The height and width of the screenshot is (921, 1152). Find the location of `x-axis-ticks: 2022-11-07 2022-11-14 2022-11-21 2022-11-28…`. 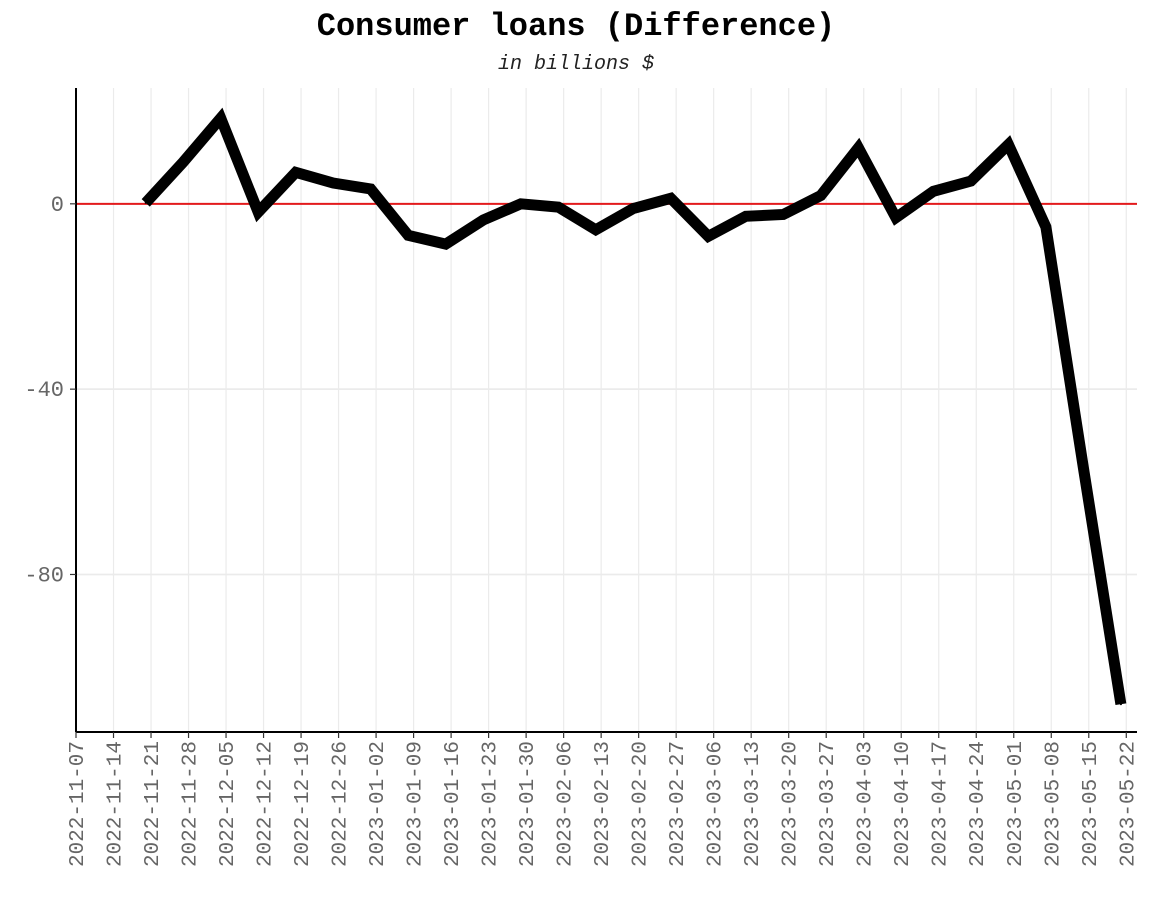

x-axis-ticks: 2022-11-07 2022-11-14 2022-11-21 2022-11-28… is located at coordinates (603, 799).